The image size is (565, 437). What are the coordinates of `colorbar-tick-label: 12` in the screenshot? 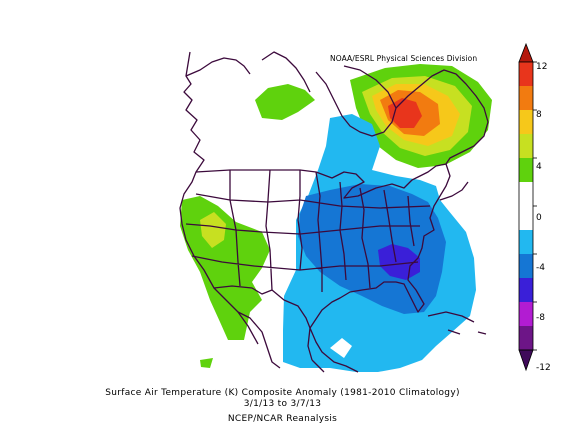 It's located at (542, 67).